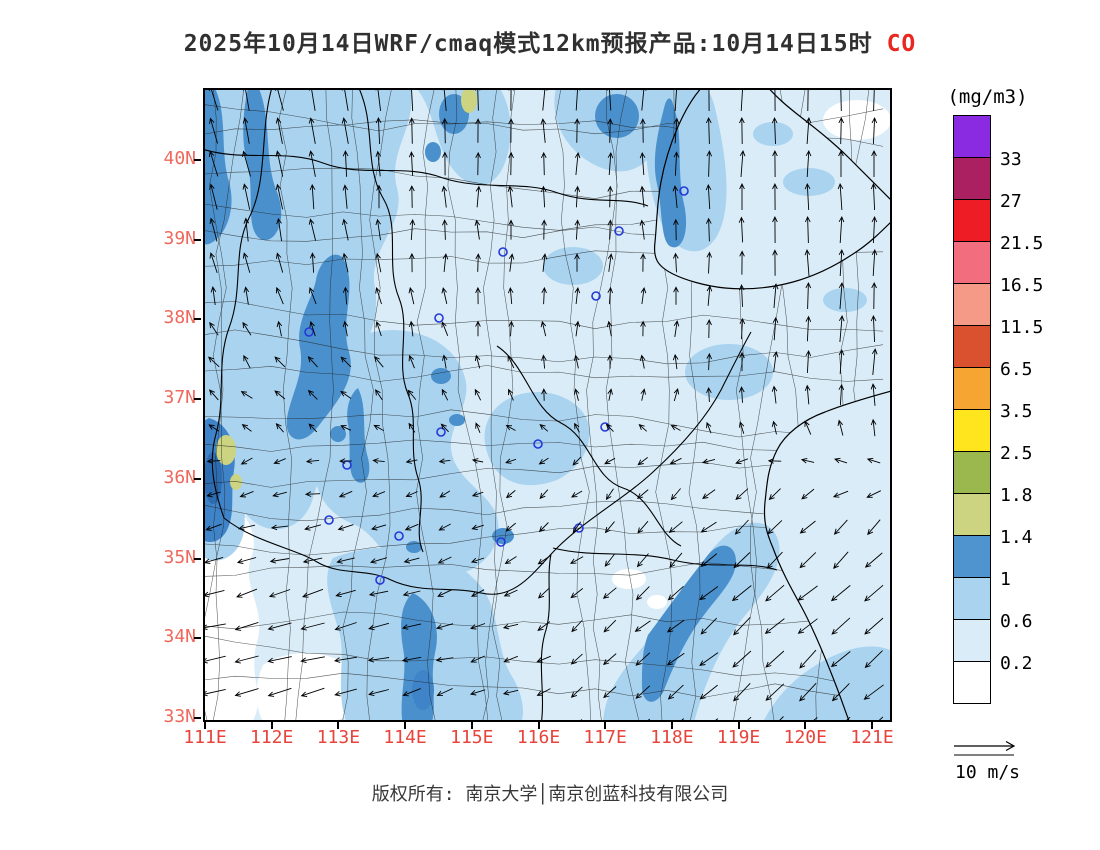  Describe the element at coordinates (179, 238) in the screenshot. I see `lat-tick-label: 39N` at that location.